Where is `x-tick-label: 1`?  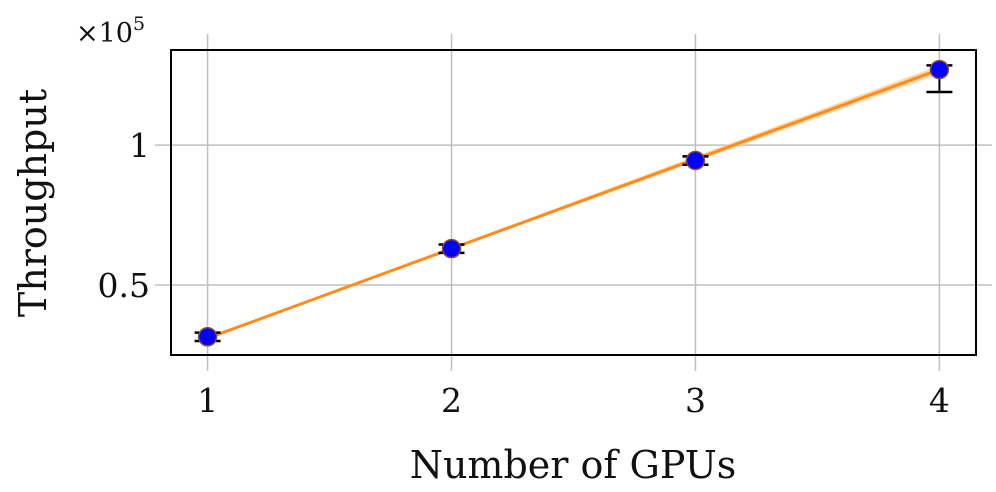 x-tick-label: 1 is located at coordinates (207, 400).